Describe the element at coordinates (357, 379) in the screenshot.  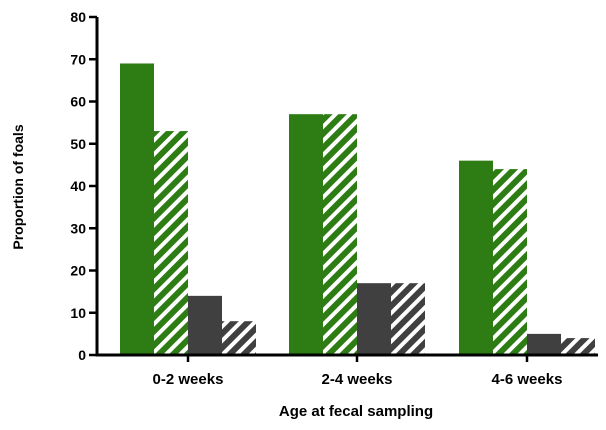
I see `x-tick-label: 2-4 weeks` at that location.